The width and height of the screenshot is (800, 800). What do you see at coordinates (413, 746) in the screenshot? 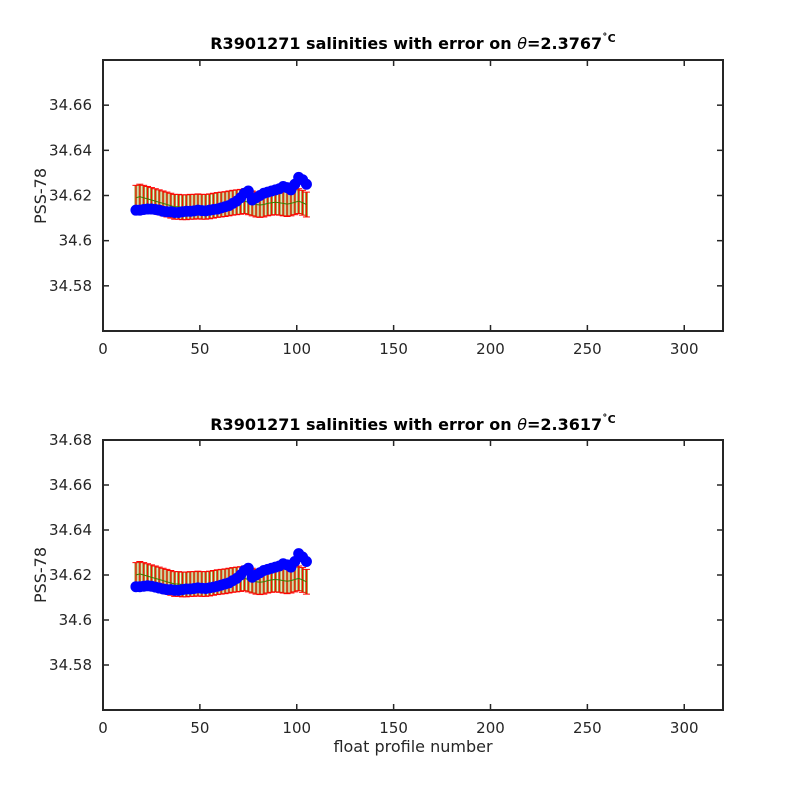
I see `x-axis-label: float profile number` at bounding box center [413, 746].